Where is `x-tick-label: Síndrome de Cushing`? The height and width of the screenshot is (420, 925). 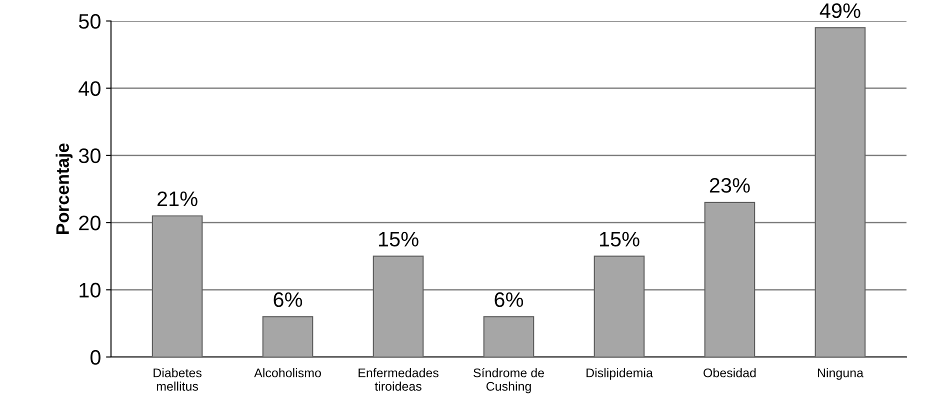 x-tick-label: Síndrome de Cushing is located at coordinates (509, 381).